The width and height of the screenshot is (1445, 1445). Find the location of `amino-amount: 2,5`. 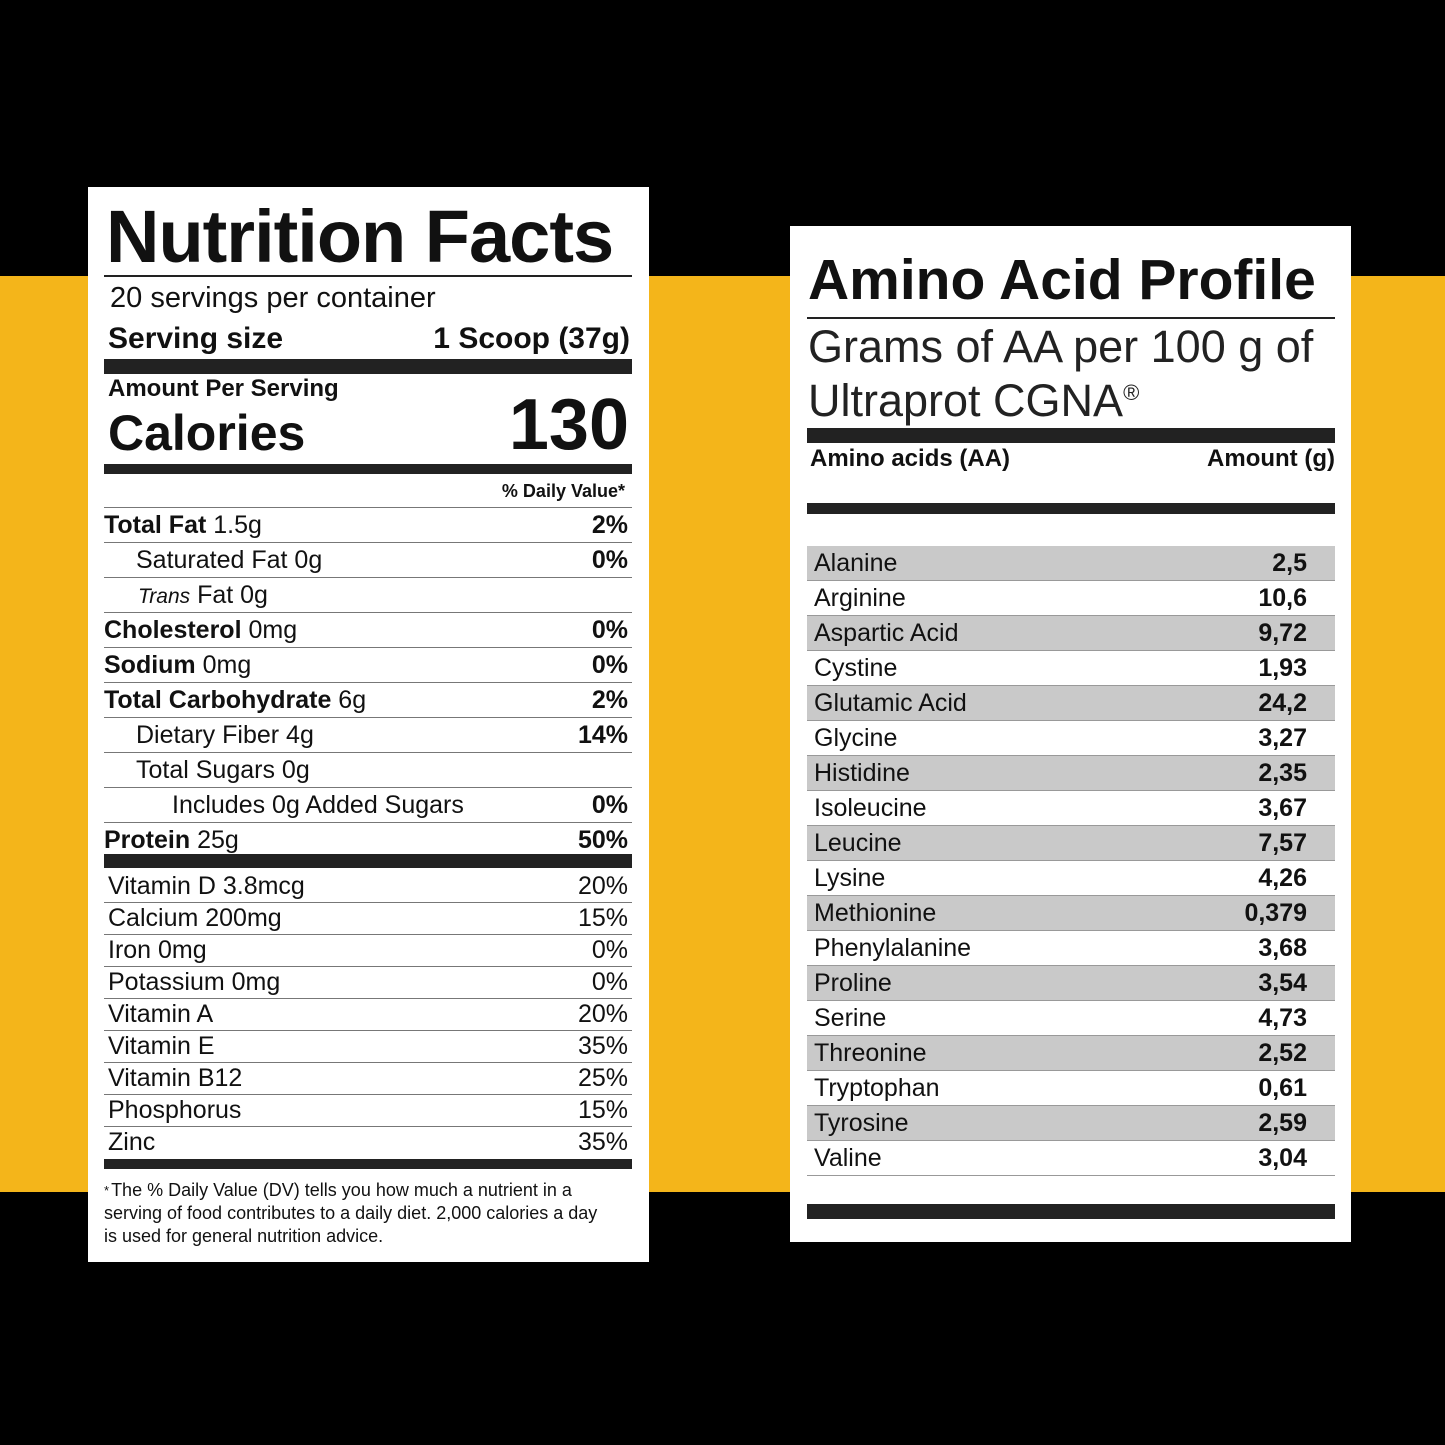

amino-amount: 2,5 is located at coordinates (1289, 562).